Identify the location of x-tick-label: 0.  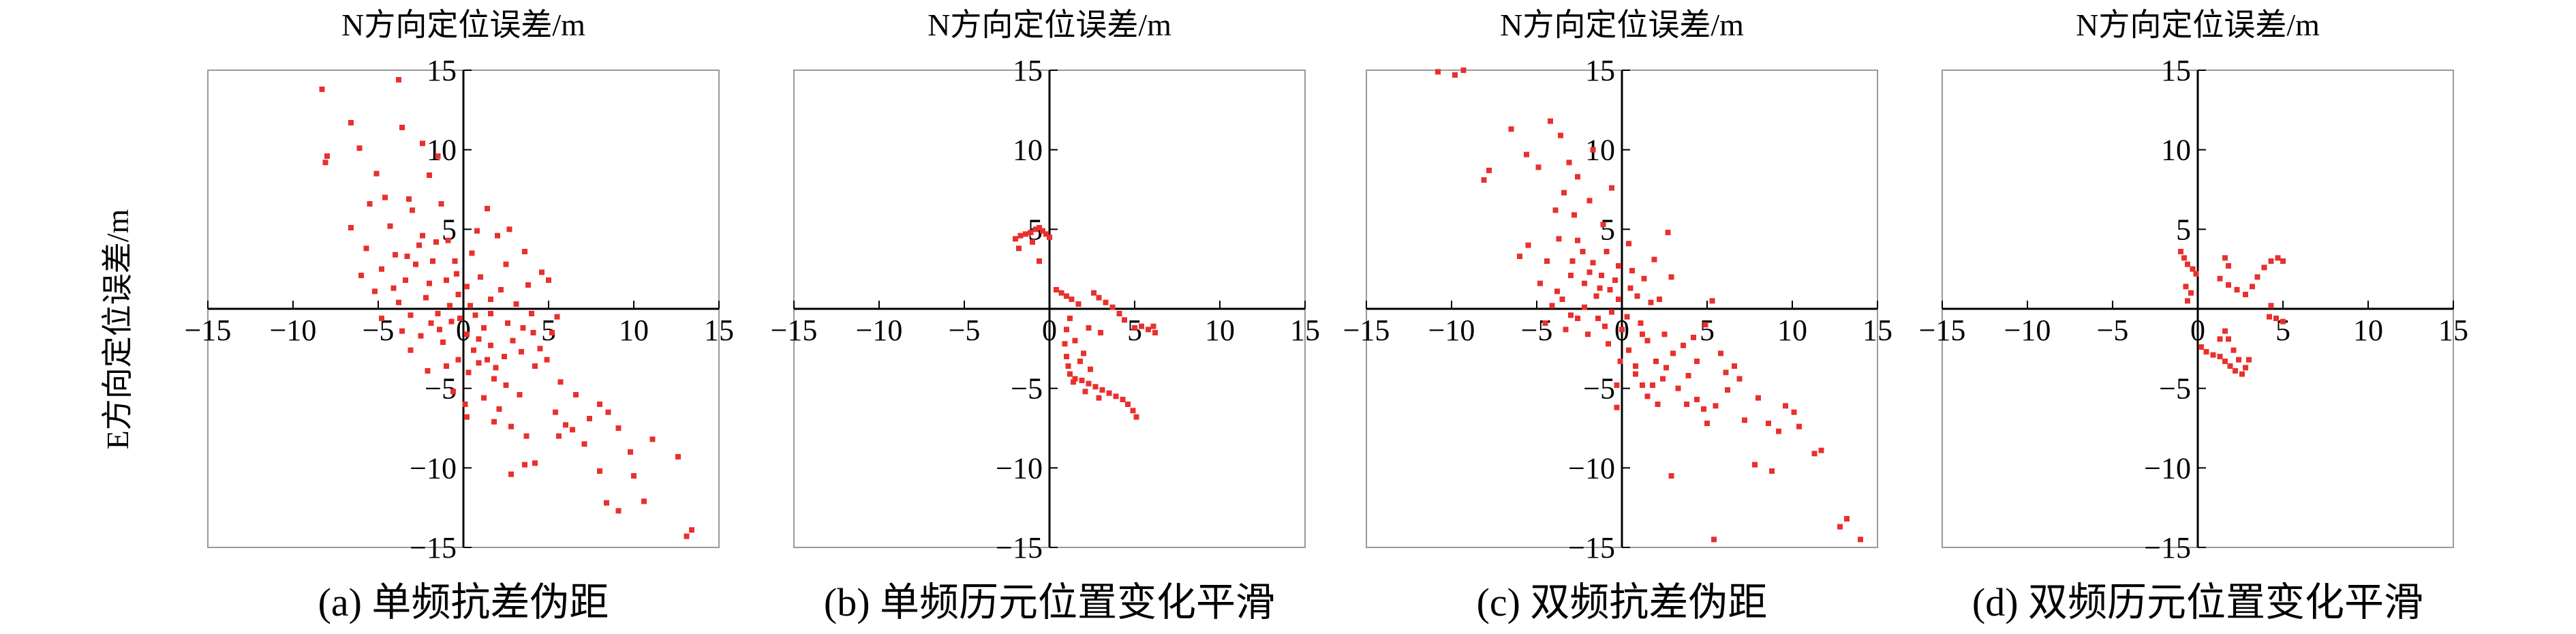
(1049, 330).